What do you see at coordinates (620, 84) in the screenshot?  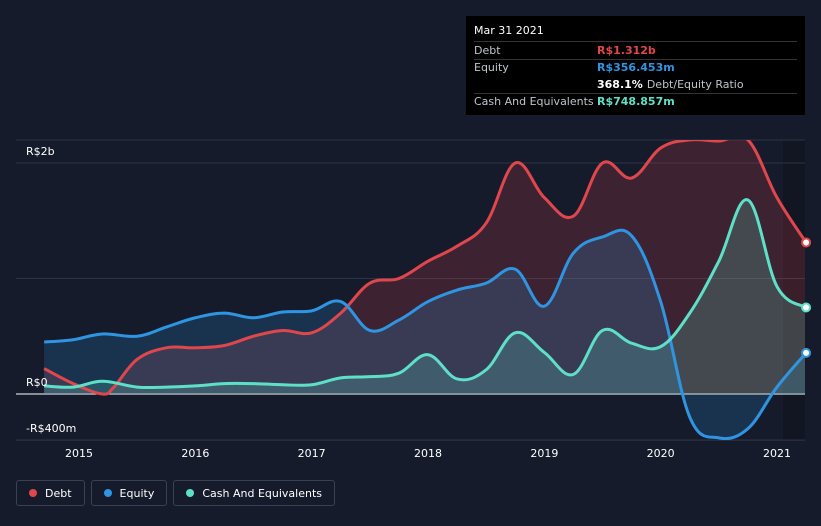 I see `tooltip-ratio-value: 368.1%` at bounding box center [620, 84].